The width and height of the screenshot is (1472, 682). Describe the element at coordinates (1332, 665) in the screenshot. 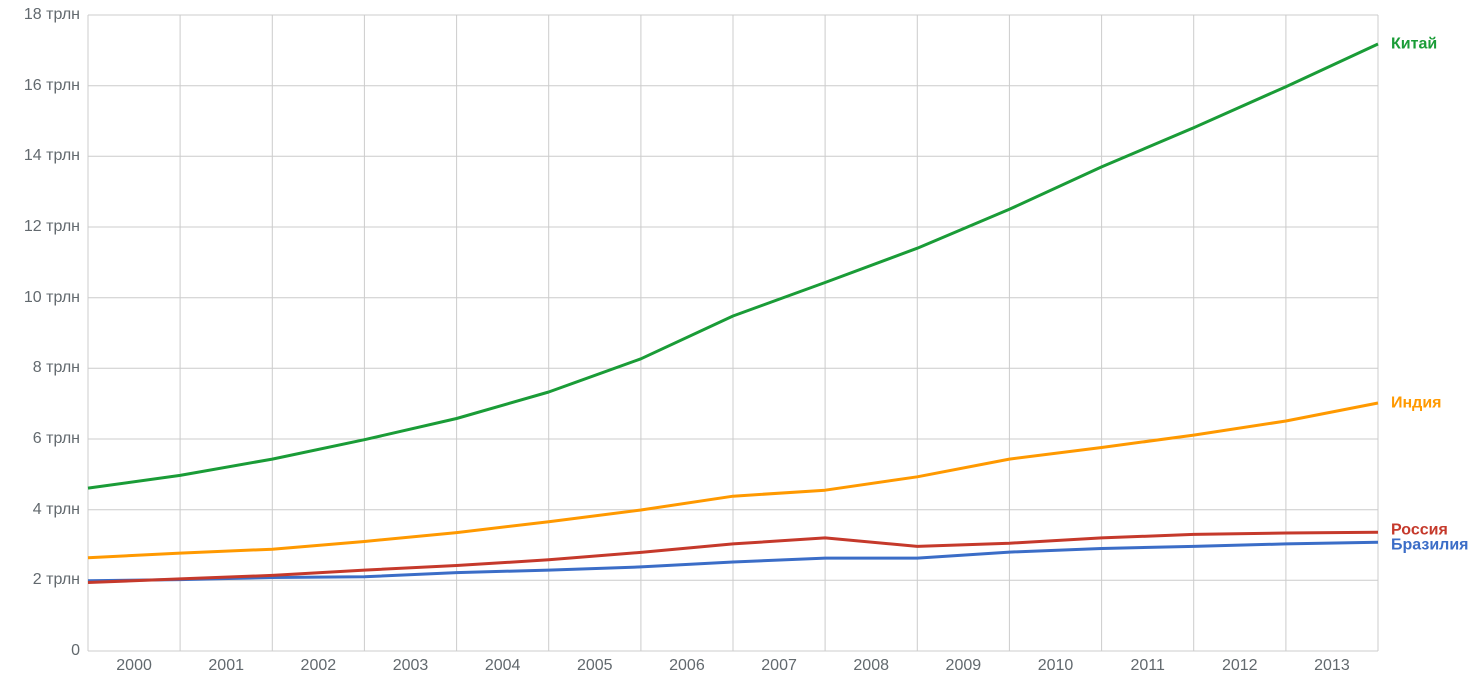

I see `x-axis-label: 2013` at that location.